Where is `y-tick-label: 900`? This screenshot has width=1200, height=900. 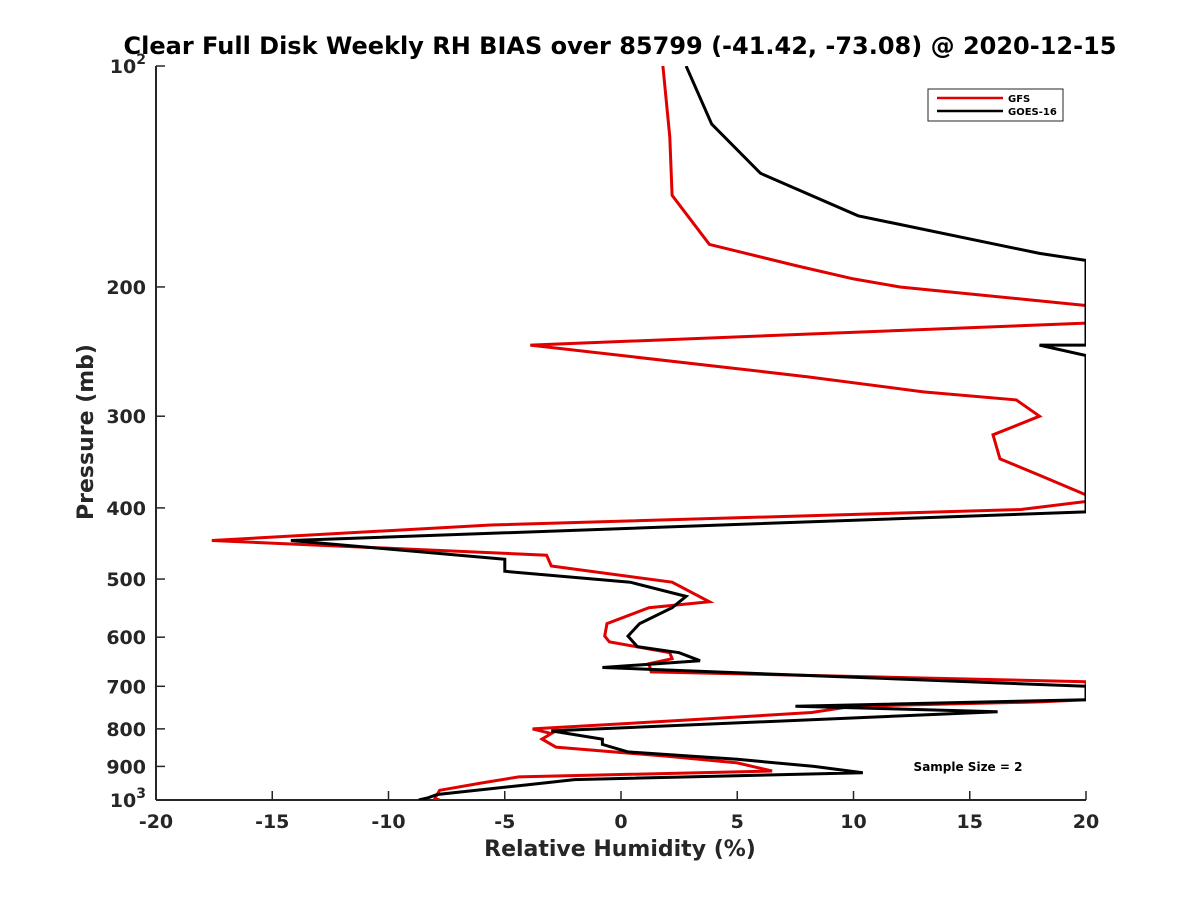 y-tick-label: 900 is located at coordinates (126, 767).